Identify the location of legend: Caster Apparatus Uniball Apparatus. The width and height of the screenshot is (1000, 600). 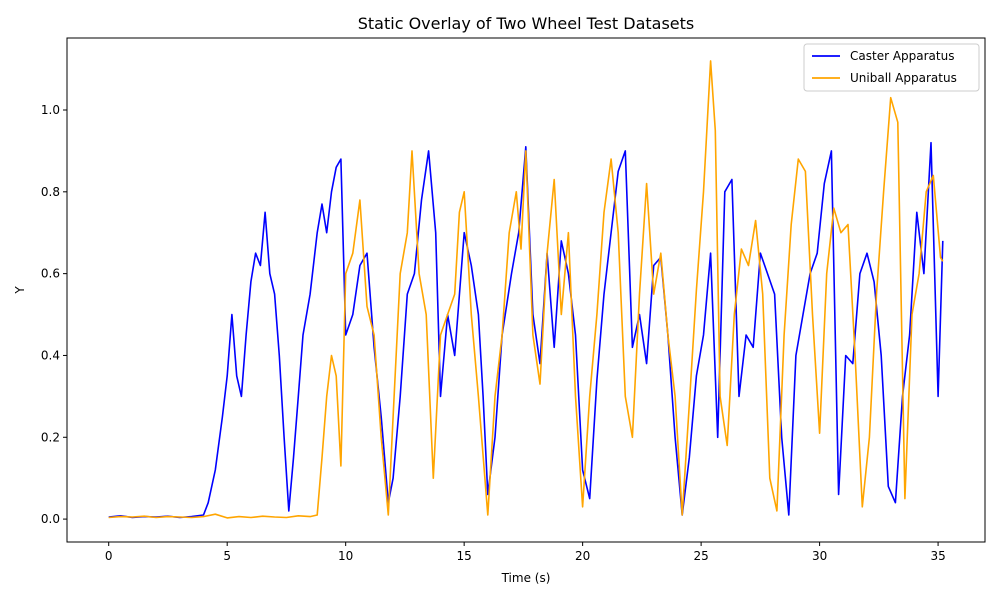
(891, 67).